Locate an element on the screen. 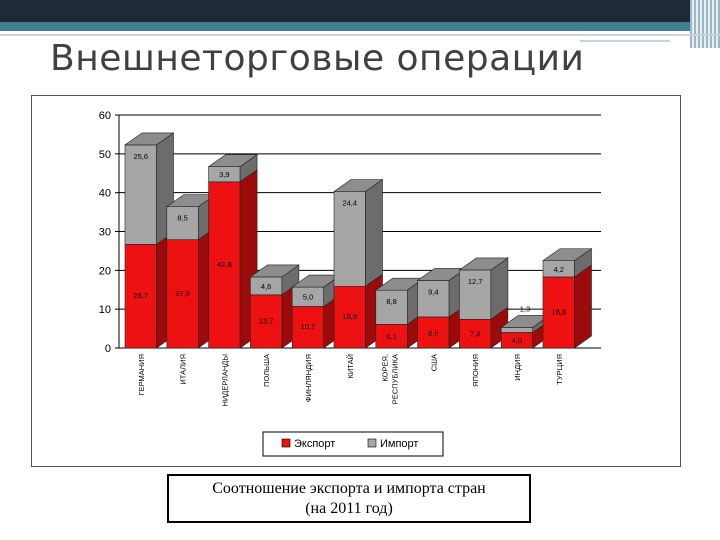 The width and height of the screenshot is (720, 540). export-value-label: 18,3 is located at coordinates (558, 311).